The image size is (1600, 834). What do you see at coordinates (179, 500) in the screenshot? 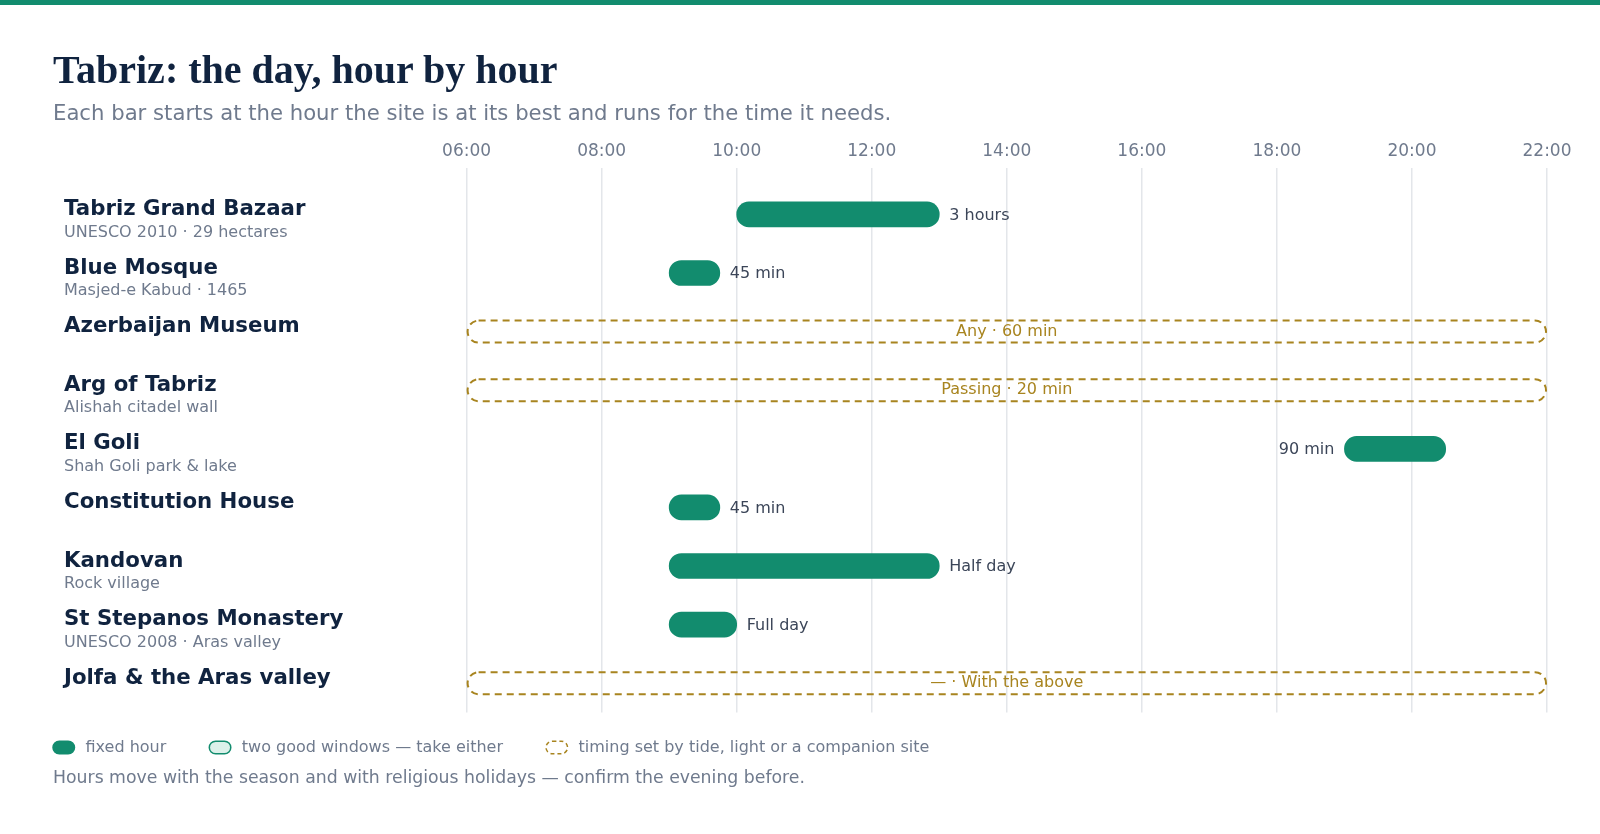
I see `y-tick-label: Constitution House` at bounding box center [179, 500].